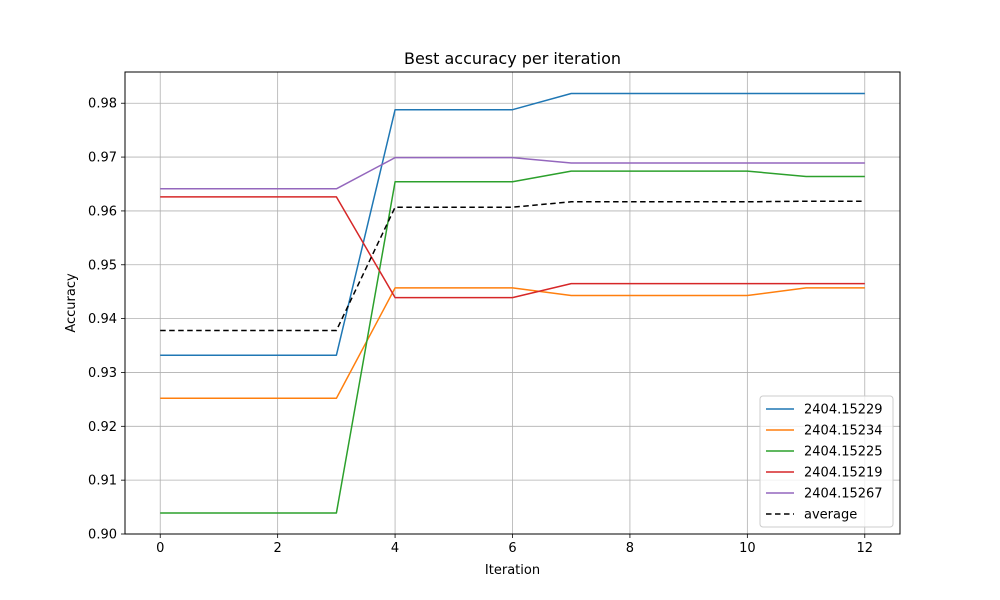  What do you see at coordinates (102, 373) in the screenshot?
I see `y-tick-label: 0.93` at bounding box center [102, 373].